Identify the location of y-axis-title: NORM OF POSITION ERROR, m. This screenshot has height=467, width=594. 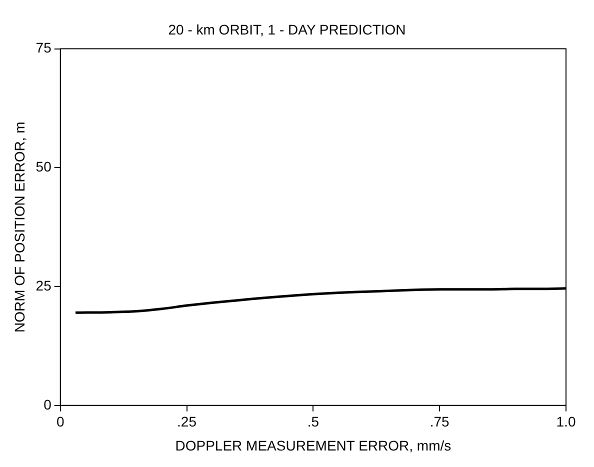
(19, 227).